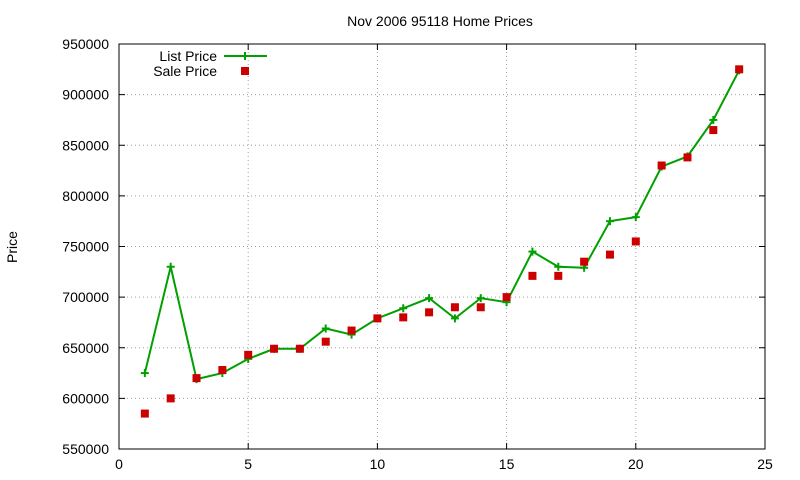 The height and width of the screenshot is (480, 800). I want to click on y-tick-label: 800000, so click(85, 196).